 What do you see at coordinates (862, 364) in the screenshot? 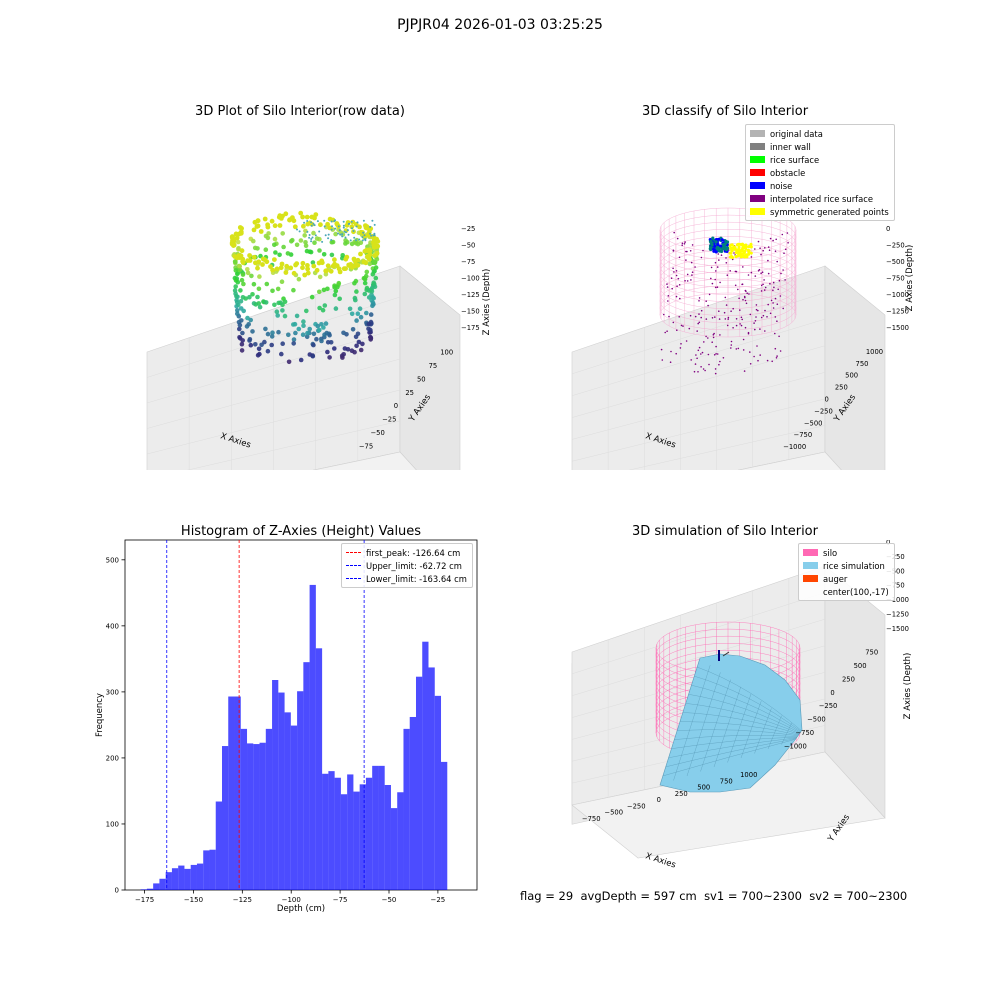
I see `y-tick-label: 750` at bounding box center [862, 364].